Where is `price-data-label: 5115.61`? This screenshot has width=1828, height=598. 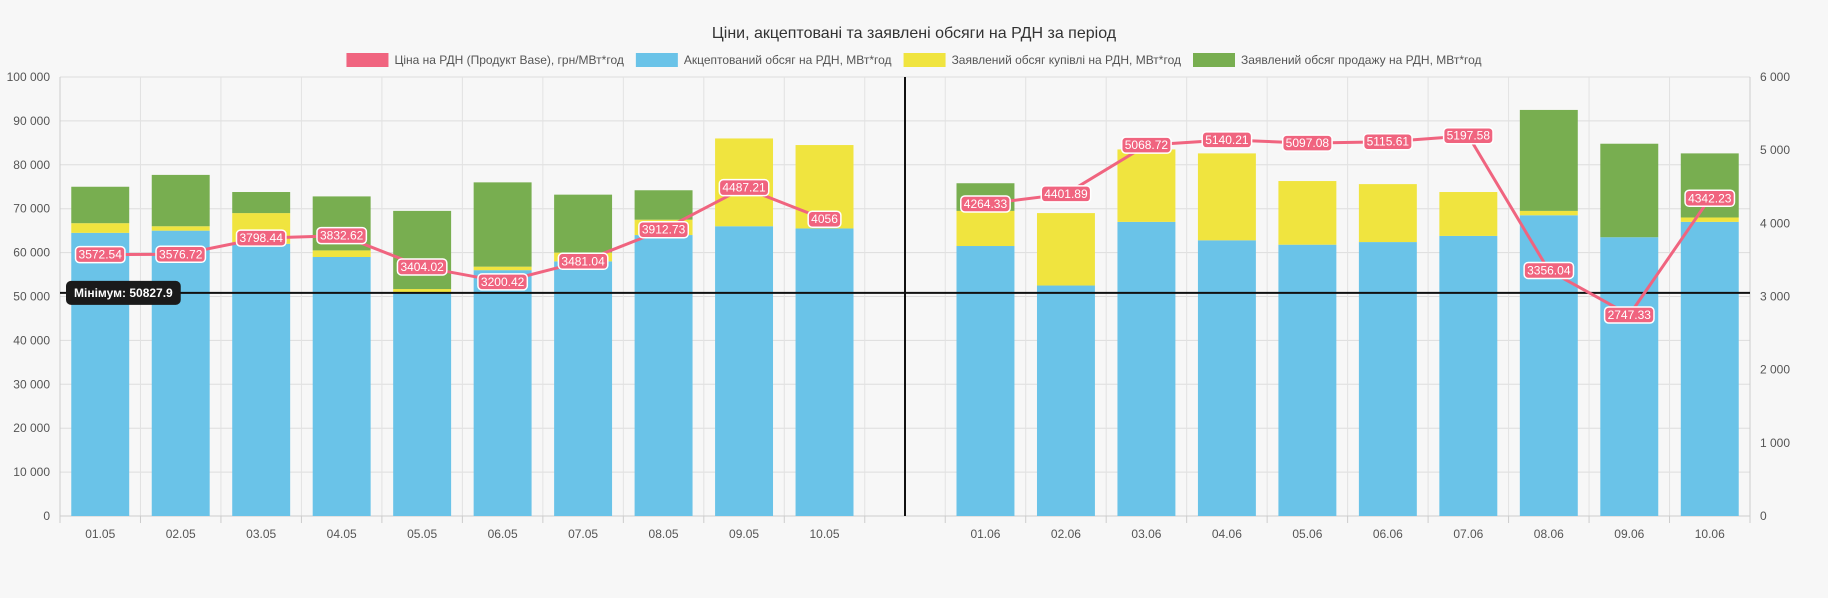 price-data-label: 5115.61 is located at coordinates (1387, 141).